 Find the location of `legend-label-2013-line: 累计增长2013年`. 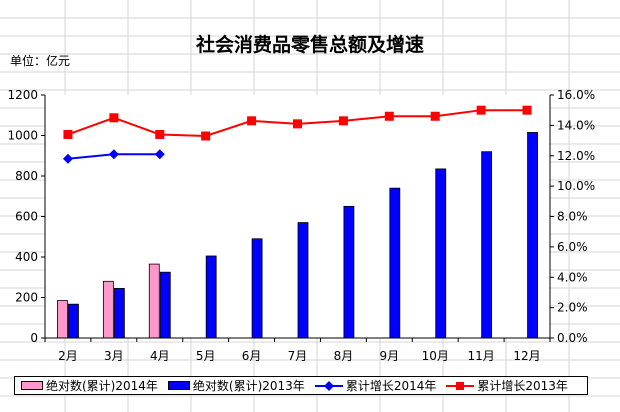

legend-label-2013-line: 累计增长2013年 is located at coordinates (522, 386).